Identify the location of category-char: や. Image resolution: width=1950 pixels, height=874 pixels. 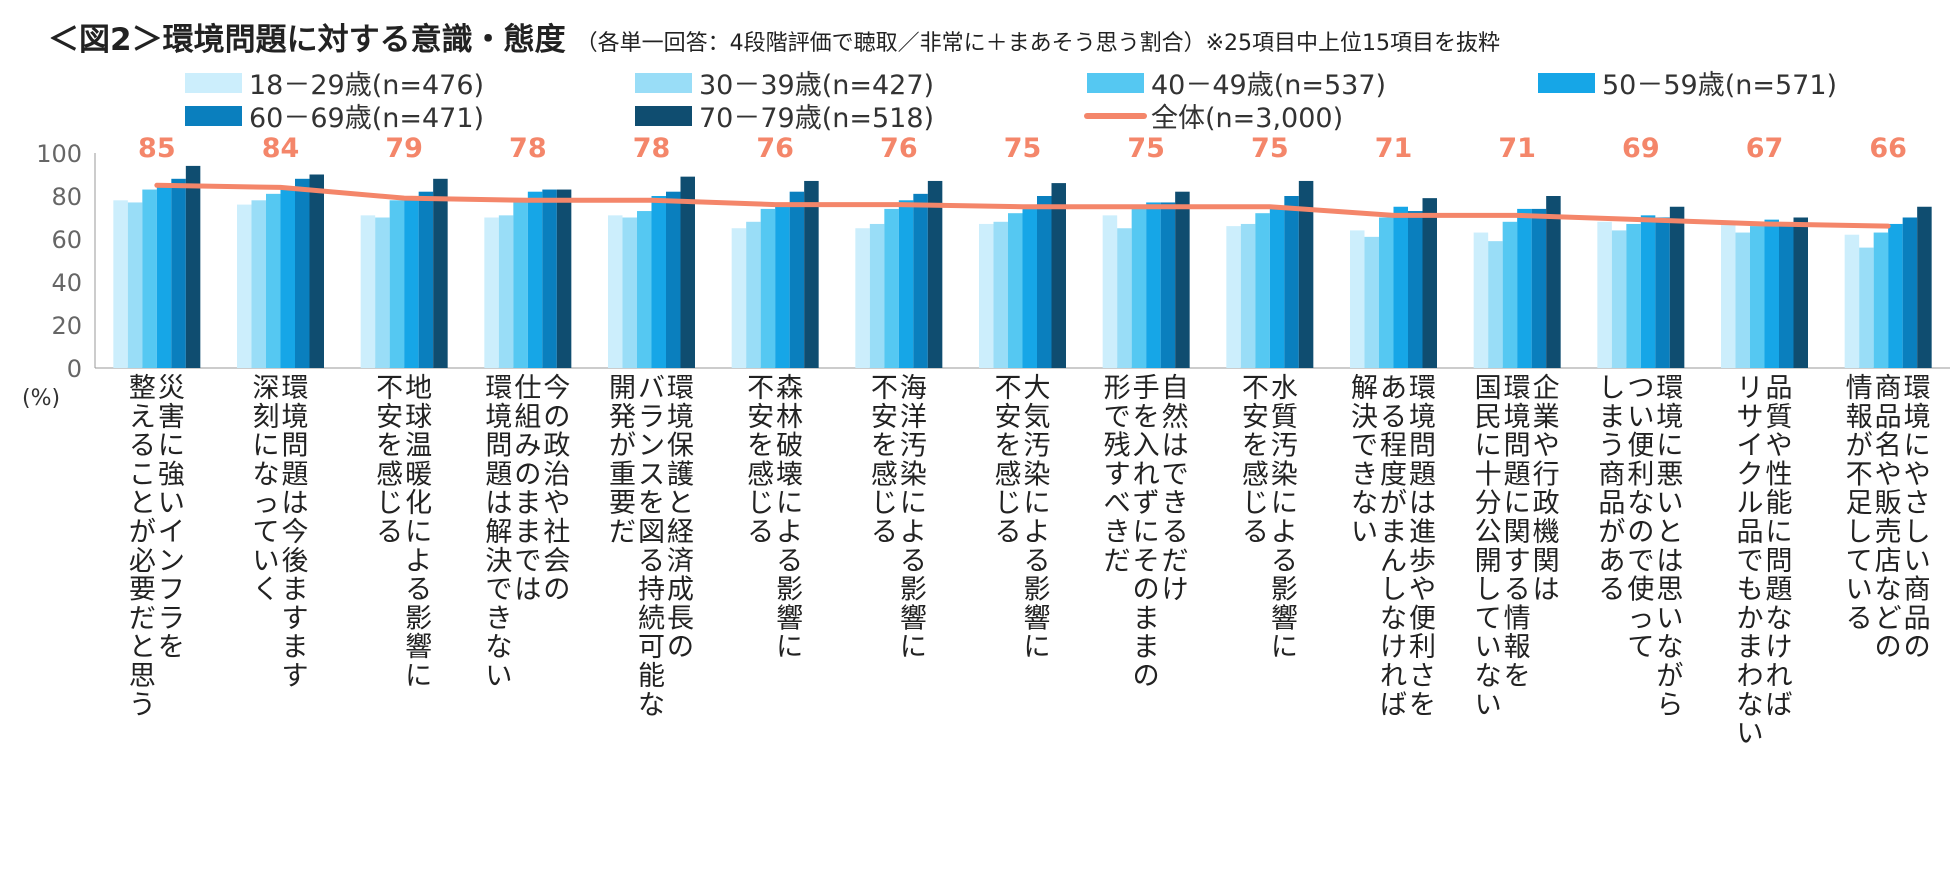
(556, 503).